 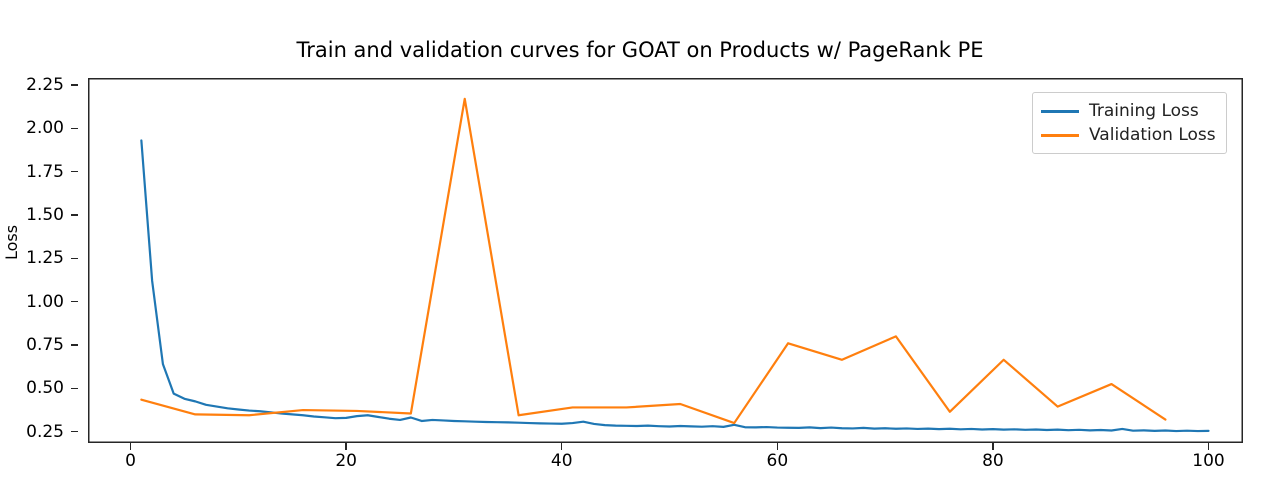 I want to click on legend-item: Training Loss, so click(x=1128, y=111).